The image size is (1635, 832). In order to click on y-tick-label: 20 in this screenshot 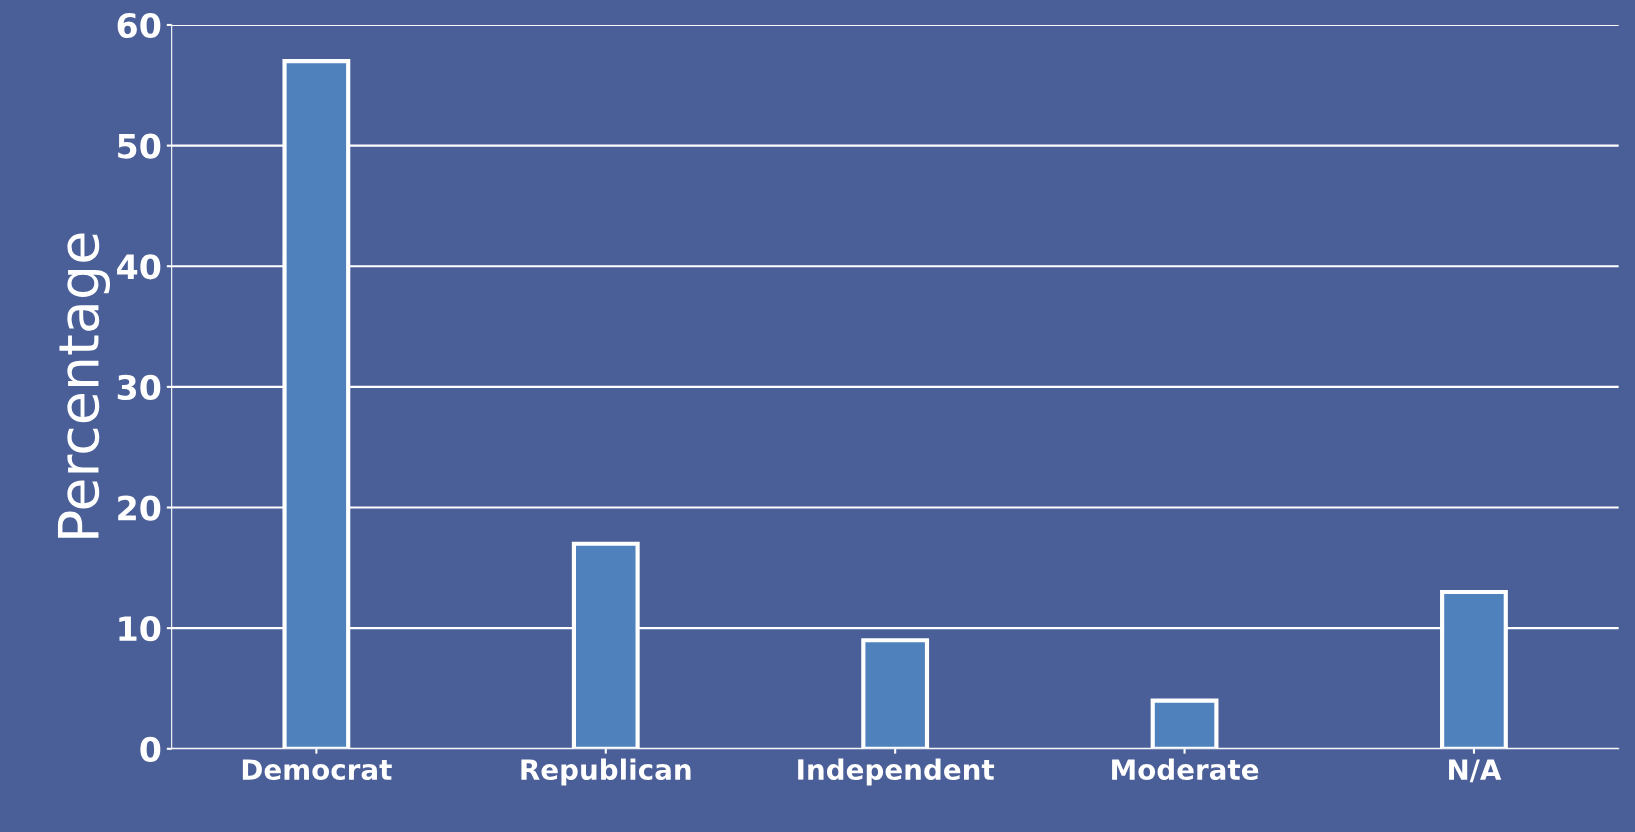, I will do `click(139, 508)`.